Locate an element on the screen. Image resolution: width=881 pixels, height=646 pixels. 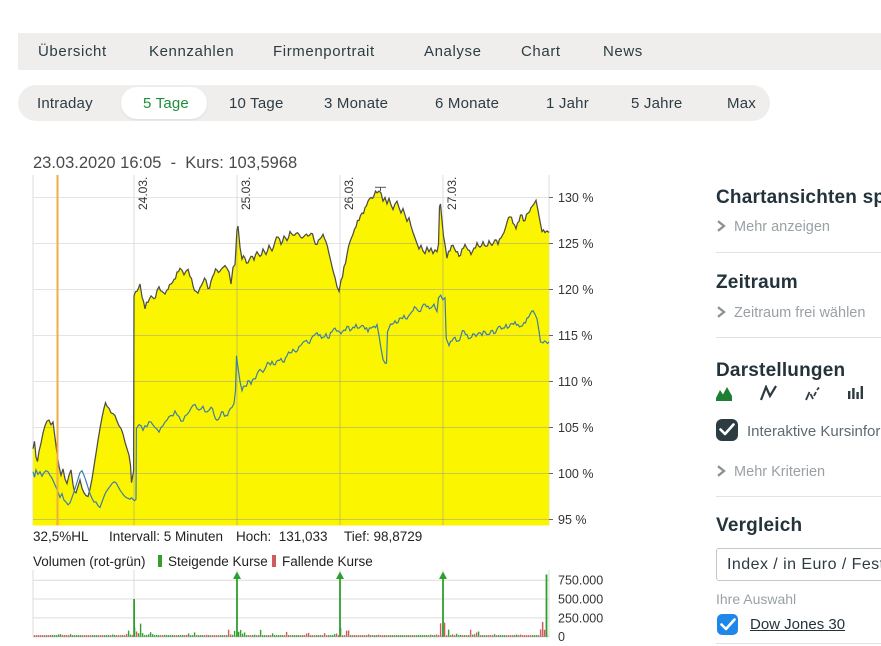
svg-text: 105 % is located at coordinates (575, 428).